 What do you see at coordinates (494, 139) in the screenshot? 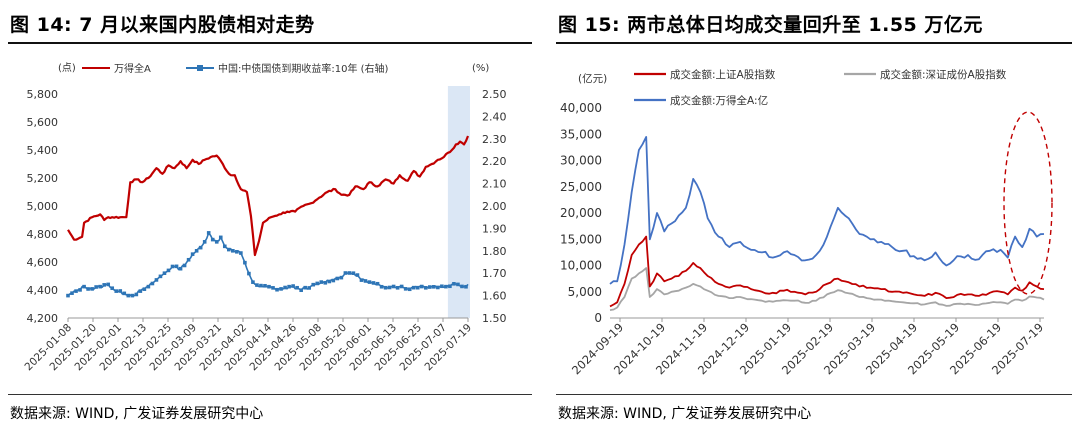
I see `y2-tick-label: 2.30` at bounding box center [494, 139].